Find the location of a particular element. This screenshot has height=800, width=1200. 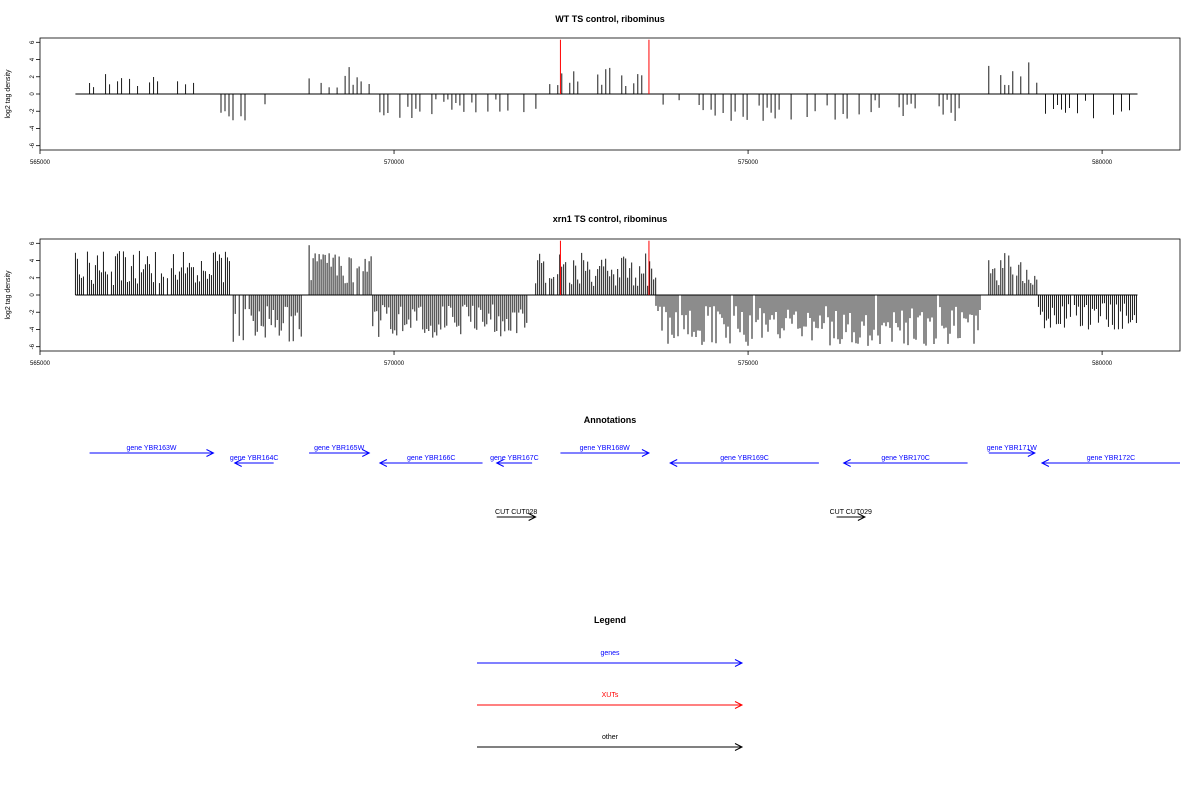

feature-label: gene YBR165W is located at coordinates (339, 448).